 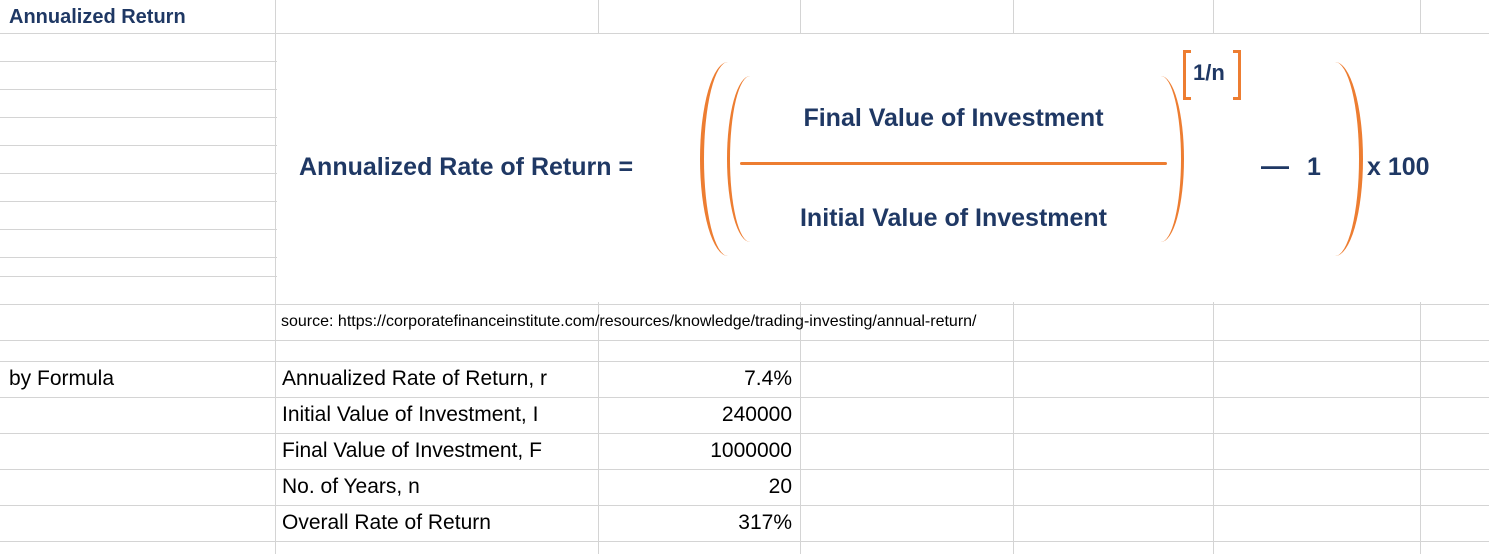 What do you see at coordinates (386, 522) in the screenshot?
I see `table-row-label: Overall Rate of Return` at bounding box center [386, 522].